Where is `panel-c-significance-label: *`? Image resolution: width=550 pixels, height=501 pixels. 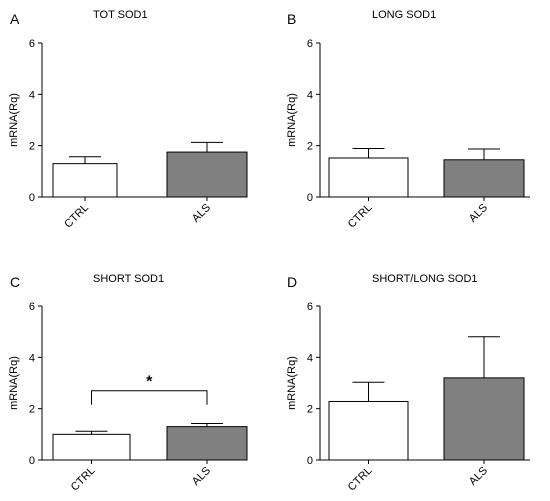
panel-c-significance-label: * is located at coordinates (149, 382).